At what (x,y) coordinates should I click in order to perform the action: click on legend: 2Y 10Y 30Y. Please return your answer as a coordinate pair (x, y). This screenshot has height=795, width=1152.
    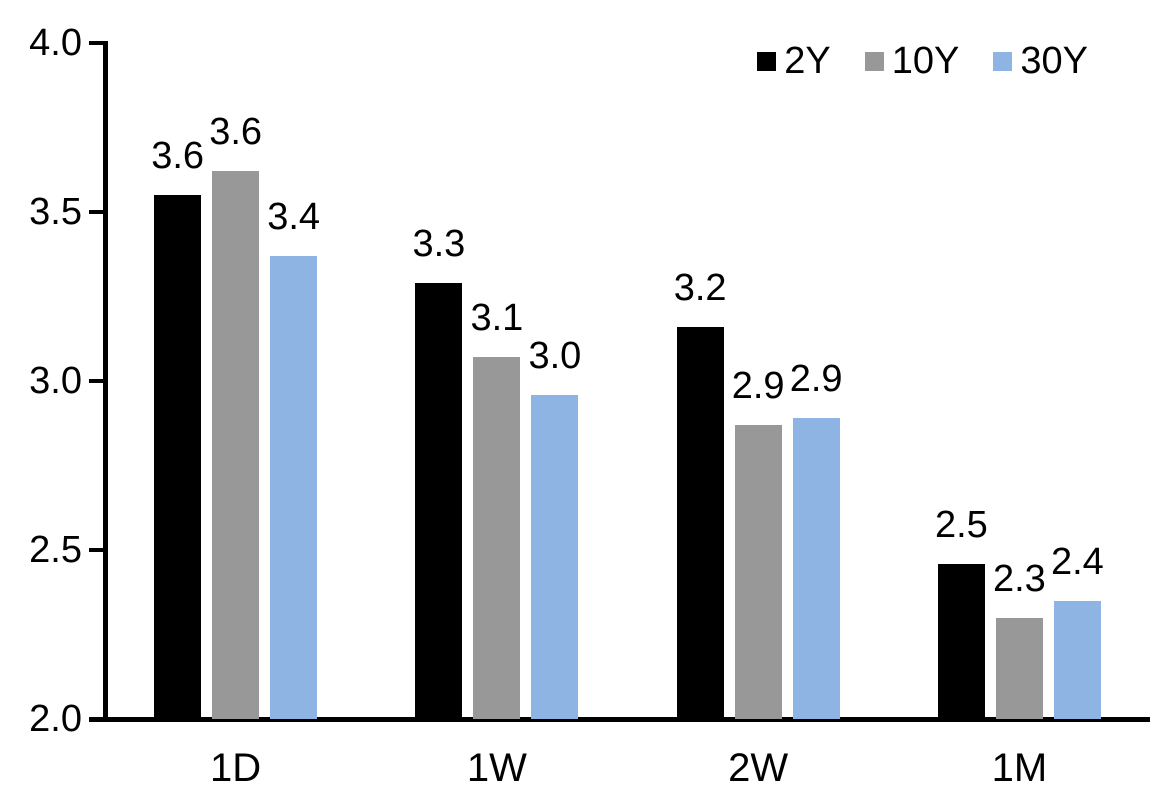
    Looking at the image, I should click on (922, 61).